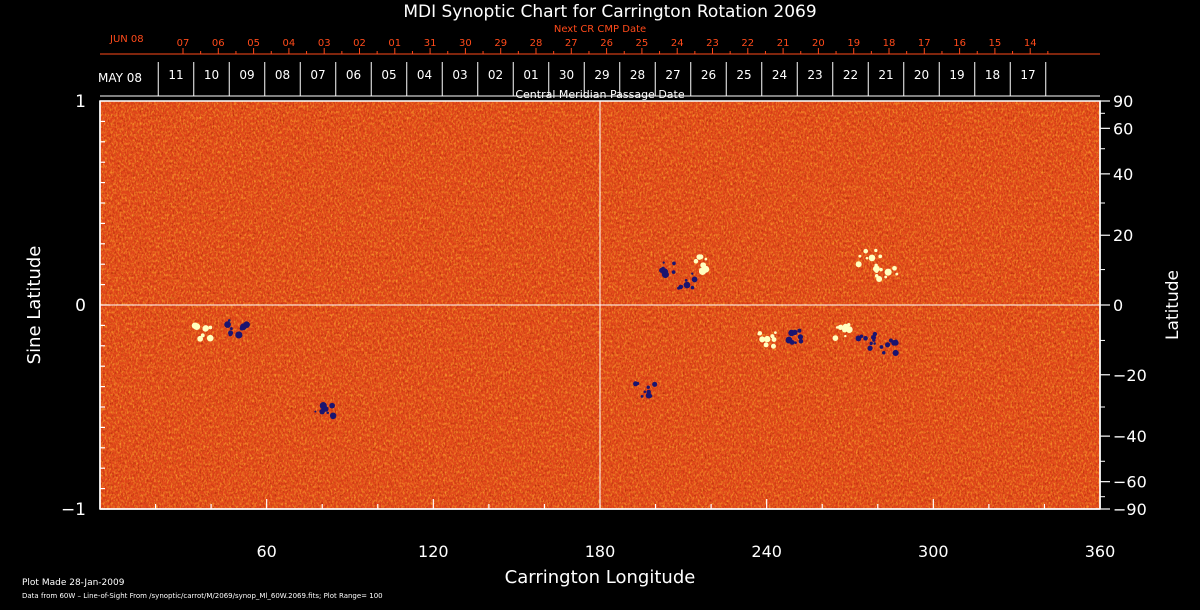 The width and height of the screenshot is (1200, 610). Describe the element at coordinates (495, 75) in the screenshot. I see `cmp-day-label: 02` at that location.